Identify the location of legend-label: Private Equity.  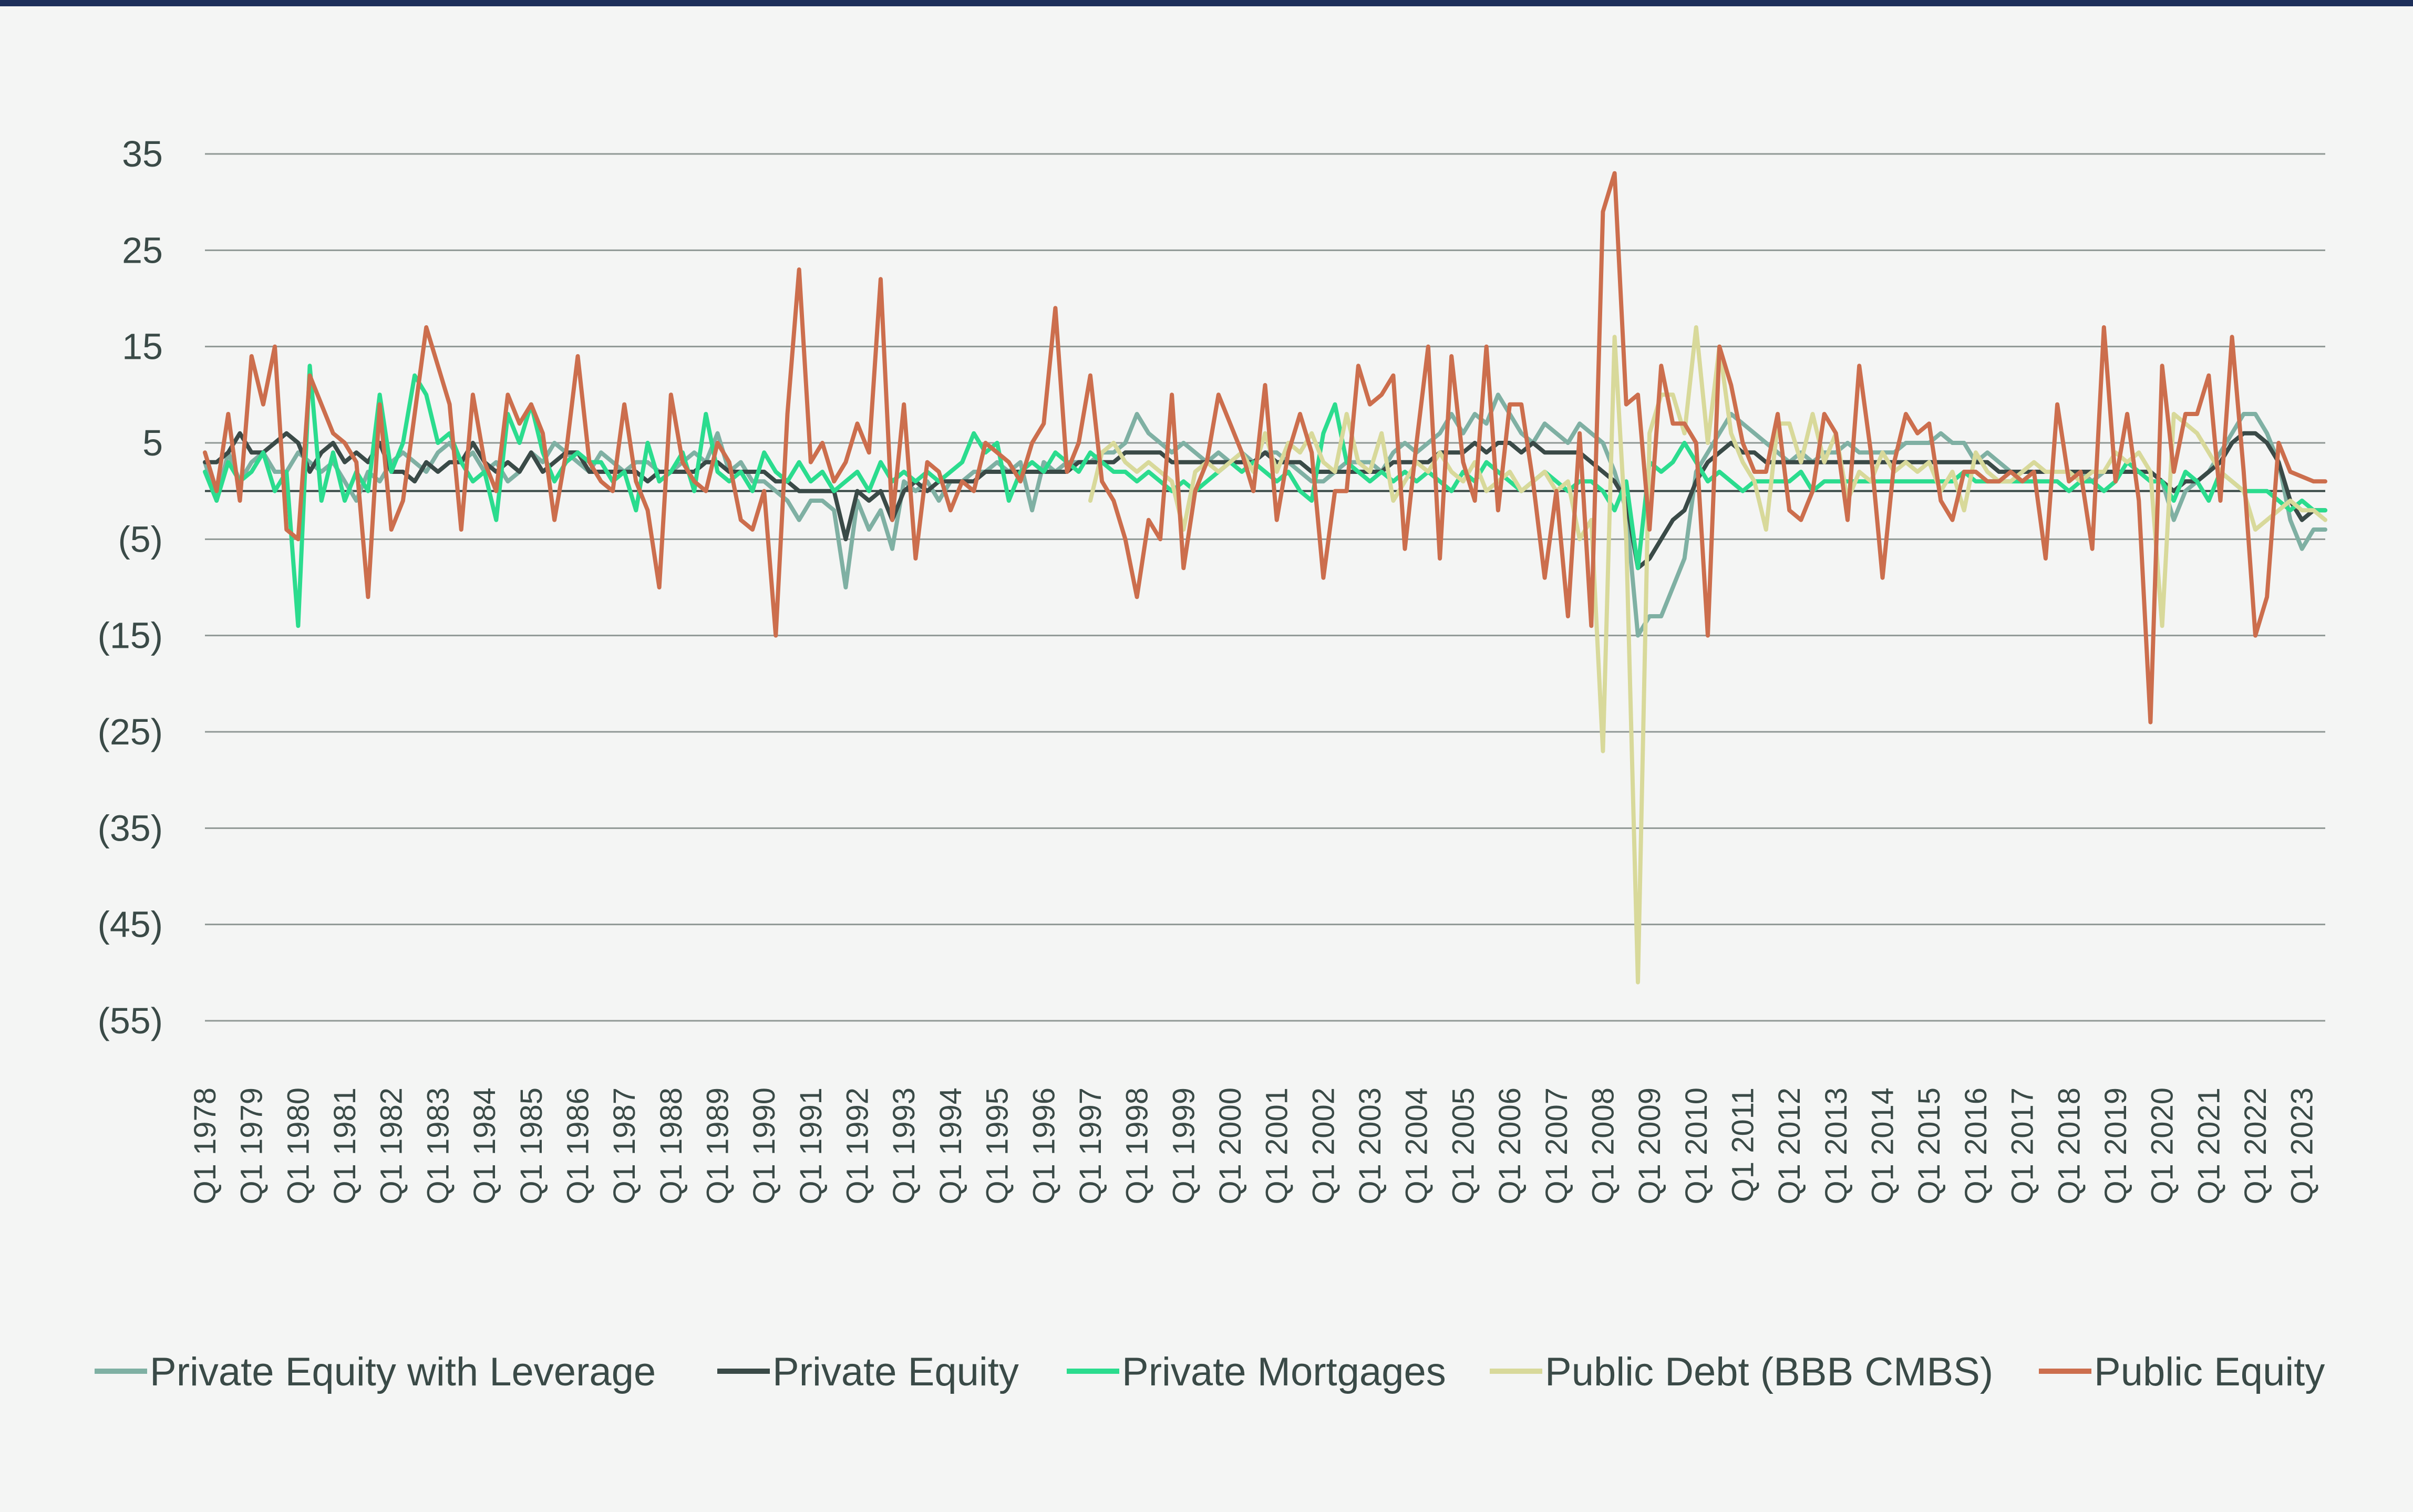
(895, 1372).